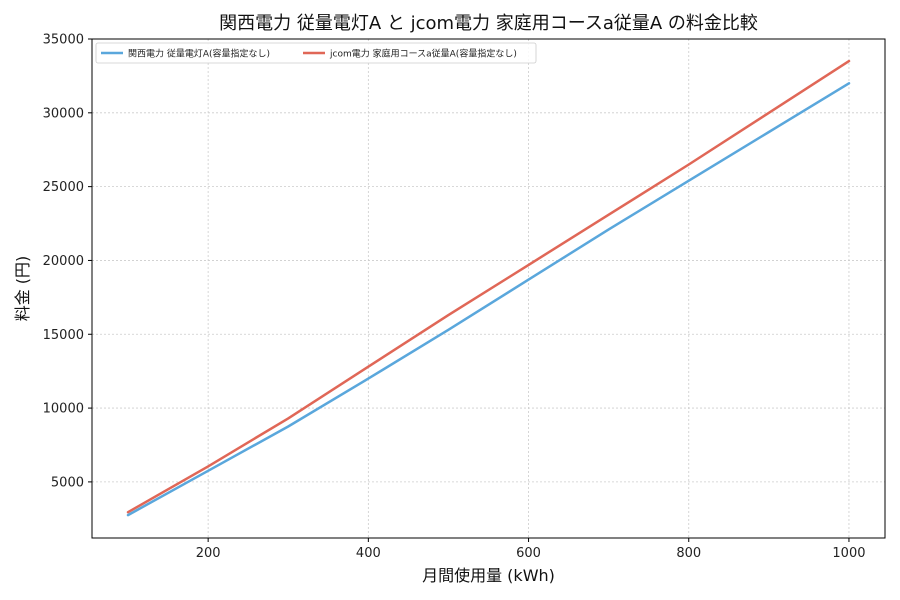 The height and width of the screenshot is (600, 900). I want to click on y-axis-ticks: 5000 10000 15000 20000 25000 30000 35000, so click(67, 261).